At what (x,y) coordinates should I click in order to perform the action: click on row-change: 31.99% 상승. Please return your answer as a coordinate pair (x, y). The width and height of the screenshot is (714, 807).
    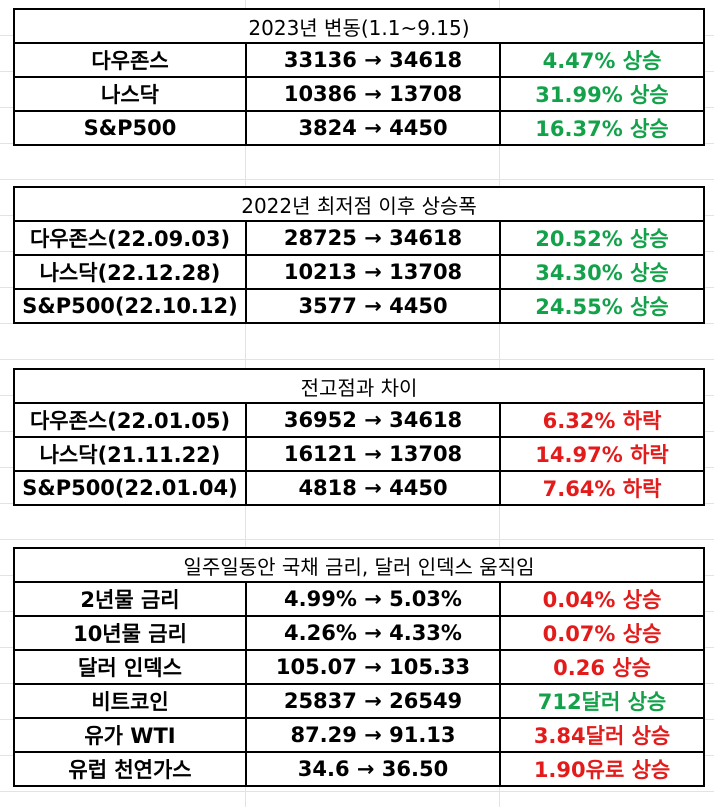
    Looking at the image, I should click on (602, 94).